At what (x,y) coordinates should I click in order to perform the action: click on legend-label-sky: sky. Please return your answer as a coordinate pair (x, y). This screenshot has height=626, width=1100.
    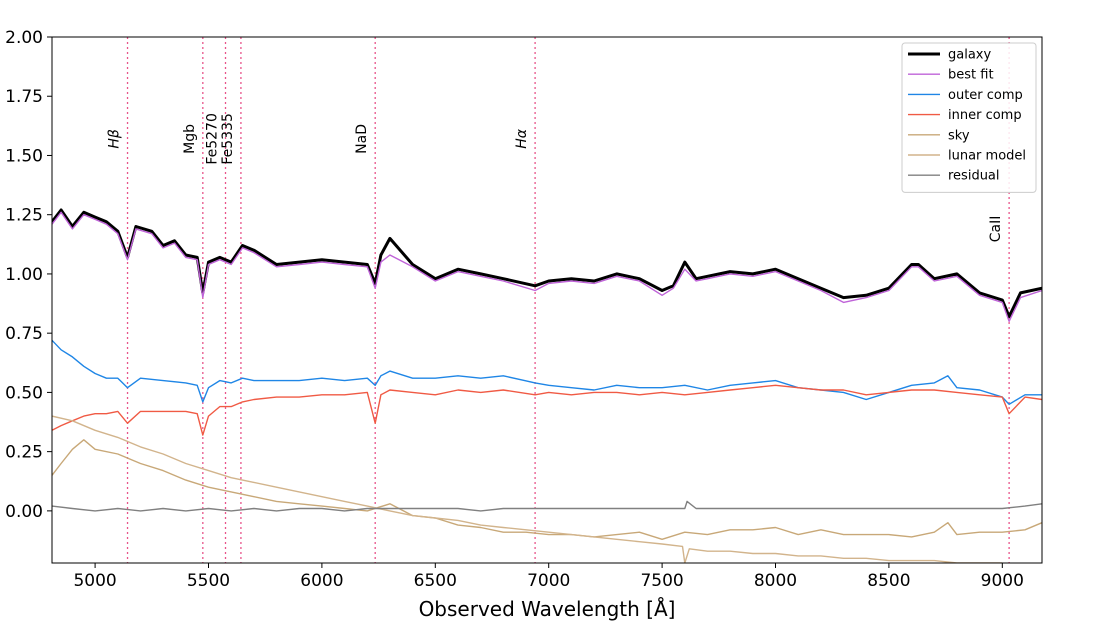
    Looking at the image, I should click on (959, 135).